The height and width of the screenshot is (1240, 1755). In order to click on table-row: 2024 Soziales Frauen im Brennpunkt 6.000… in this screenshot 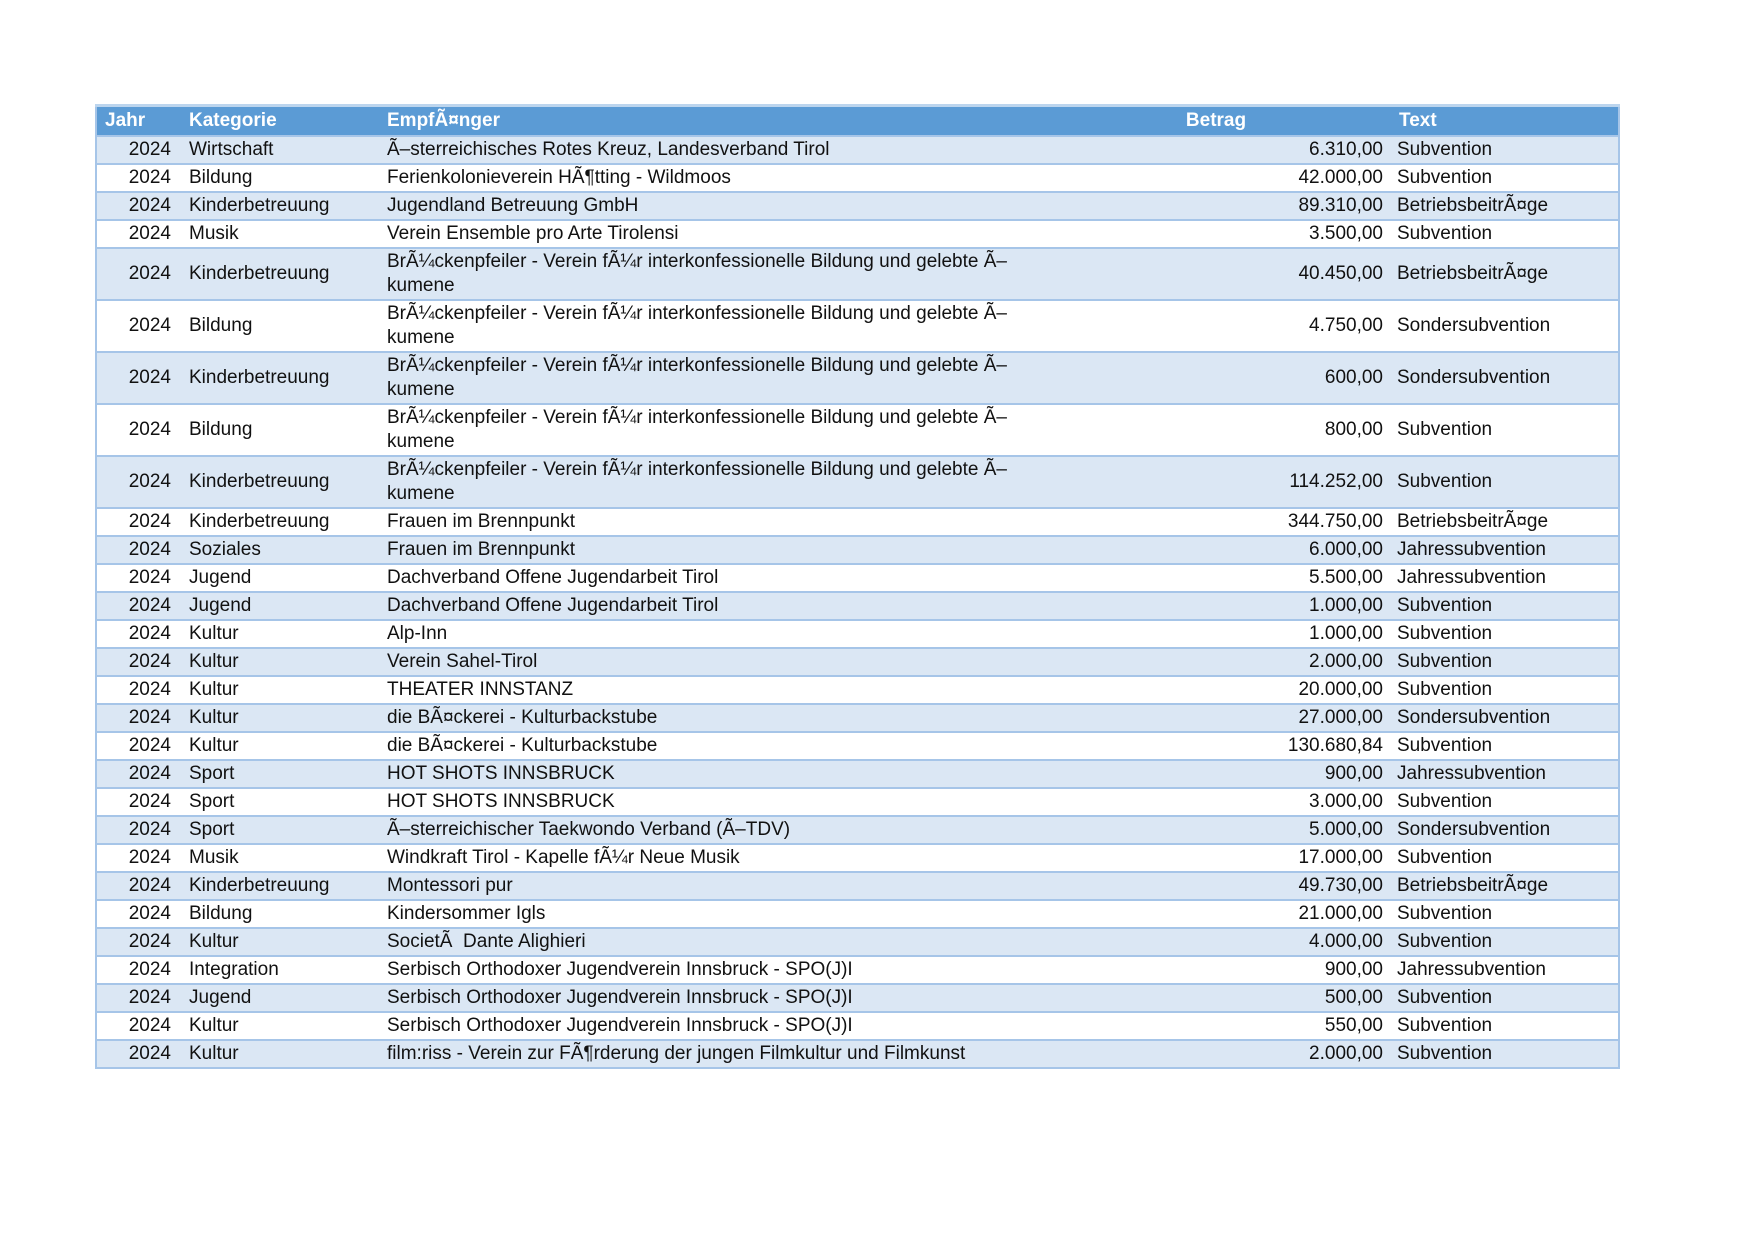, I will do `click(857, 550)`.